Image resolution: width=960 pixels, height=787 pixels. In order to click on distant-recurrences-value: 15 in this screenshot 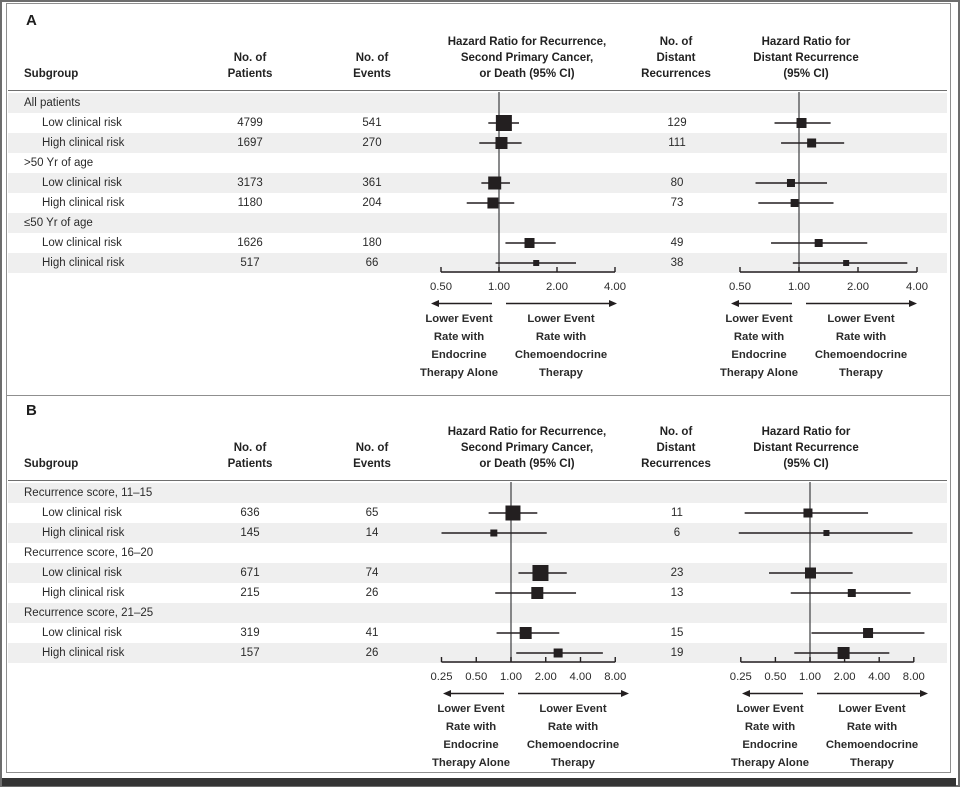, I will do `click(677, 633)`.